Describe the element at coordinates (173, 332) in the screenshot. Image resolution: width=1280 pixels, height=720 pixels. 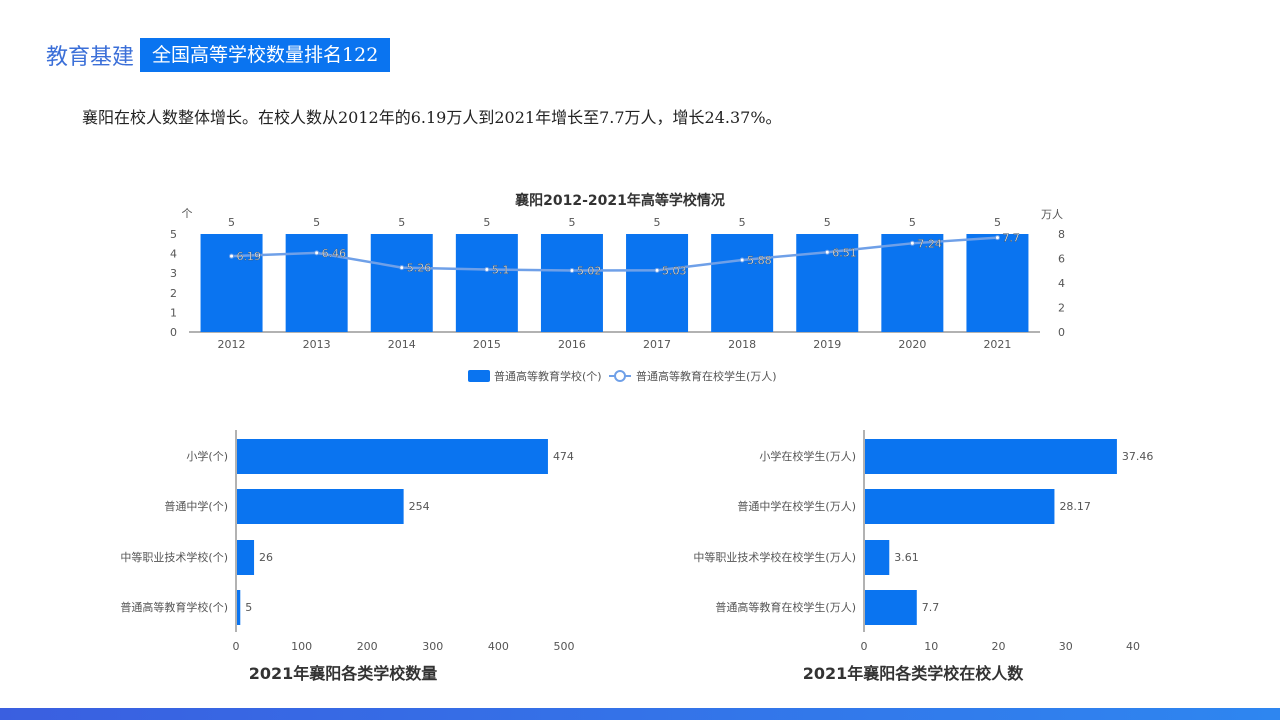
I see `left-tick: 0` at that location.